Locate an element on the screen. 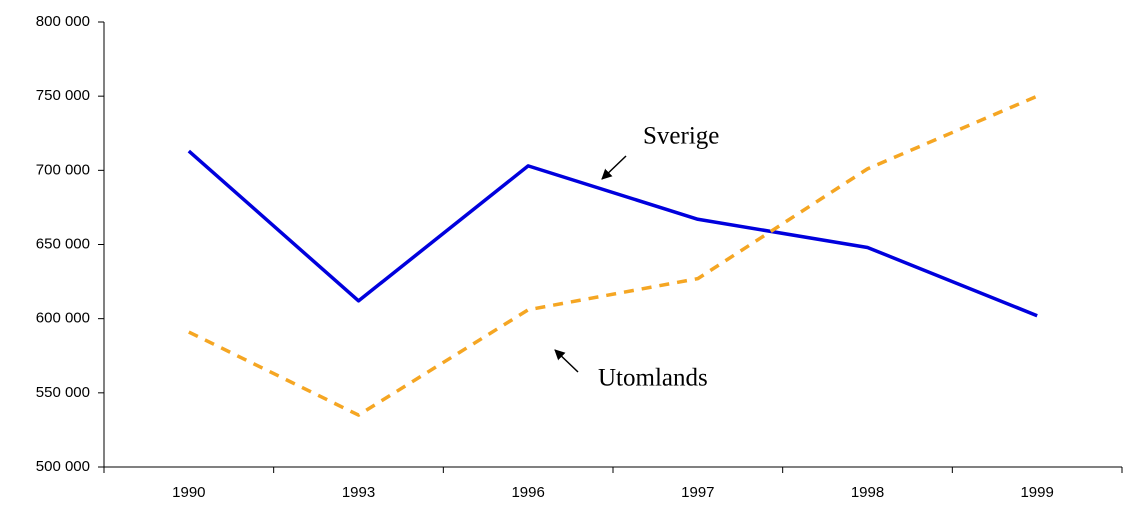 Image resolution: width=1123 pixels, height=508 pixels. y-tick-label: 750 000 is located at coordinates (63, 95).